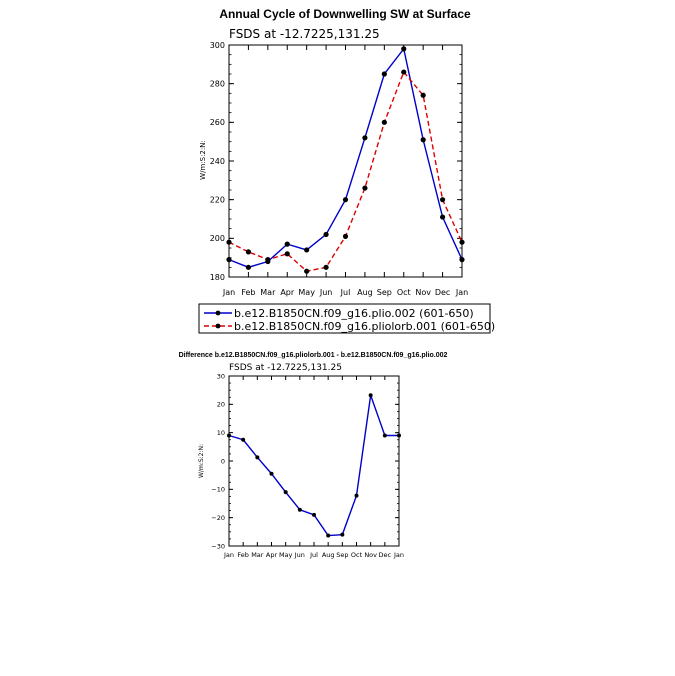 The width and height of the screenshot is (675, 676). I want to click on chart1-legend-box, so click(344, 318).